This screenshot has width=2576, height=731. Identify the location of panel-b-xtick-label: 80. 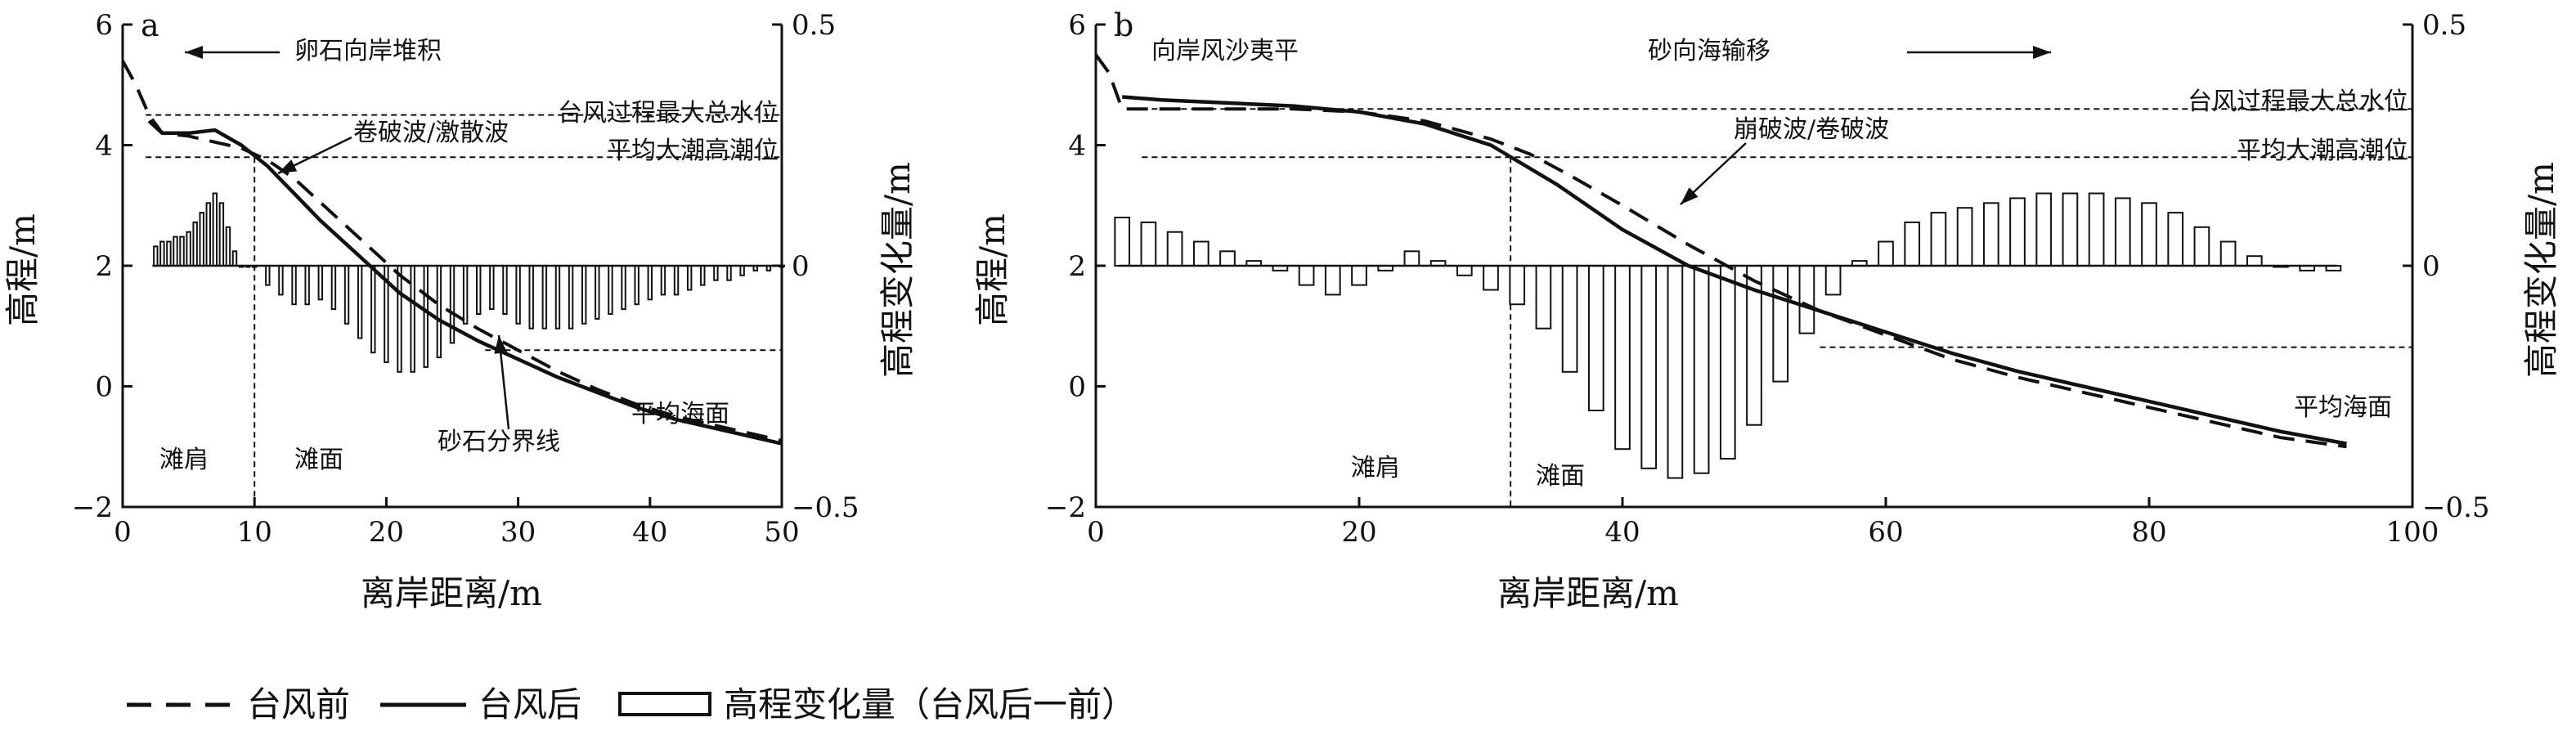
(2148, 532).